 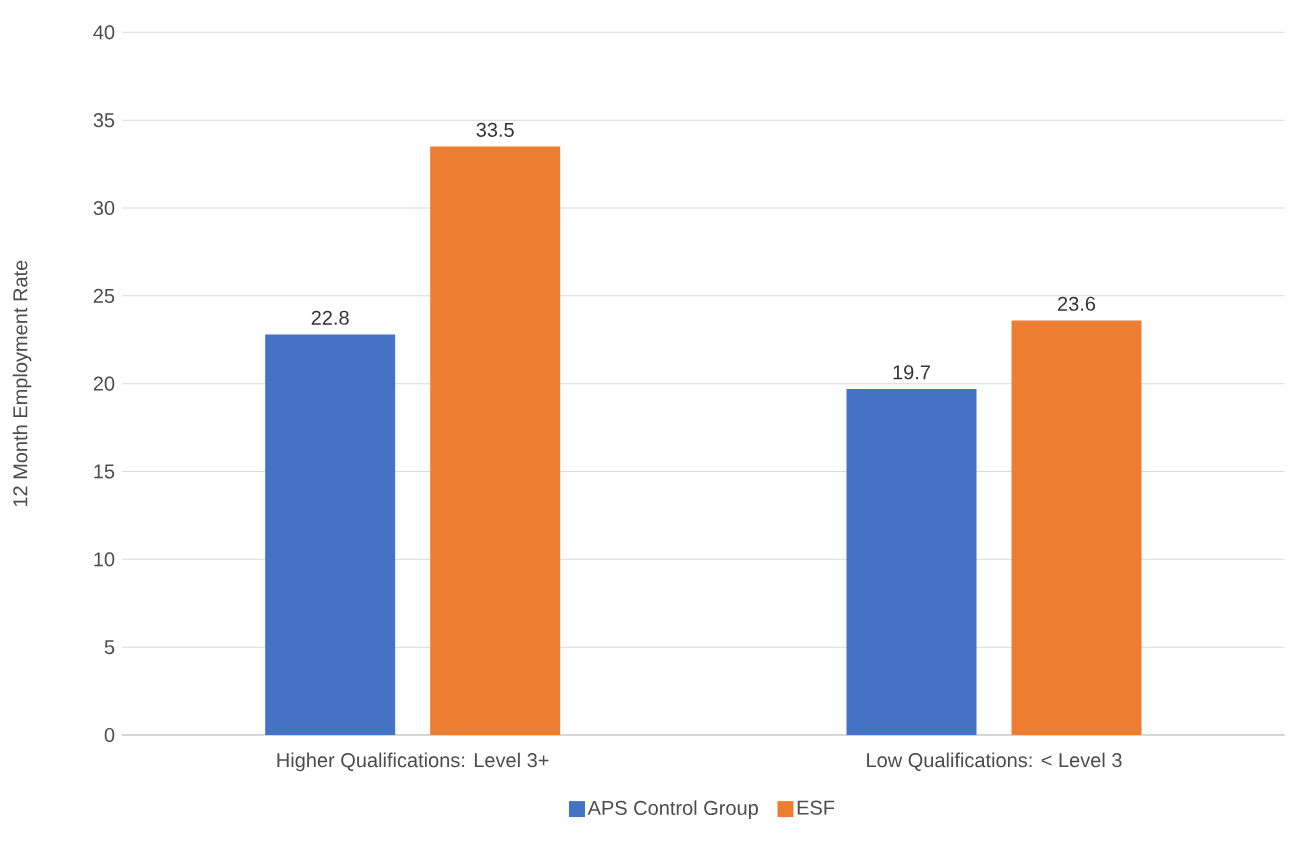 I want to click on y-axis-title: 12 Month Employment Rate, so click(x=22, y=383).